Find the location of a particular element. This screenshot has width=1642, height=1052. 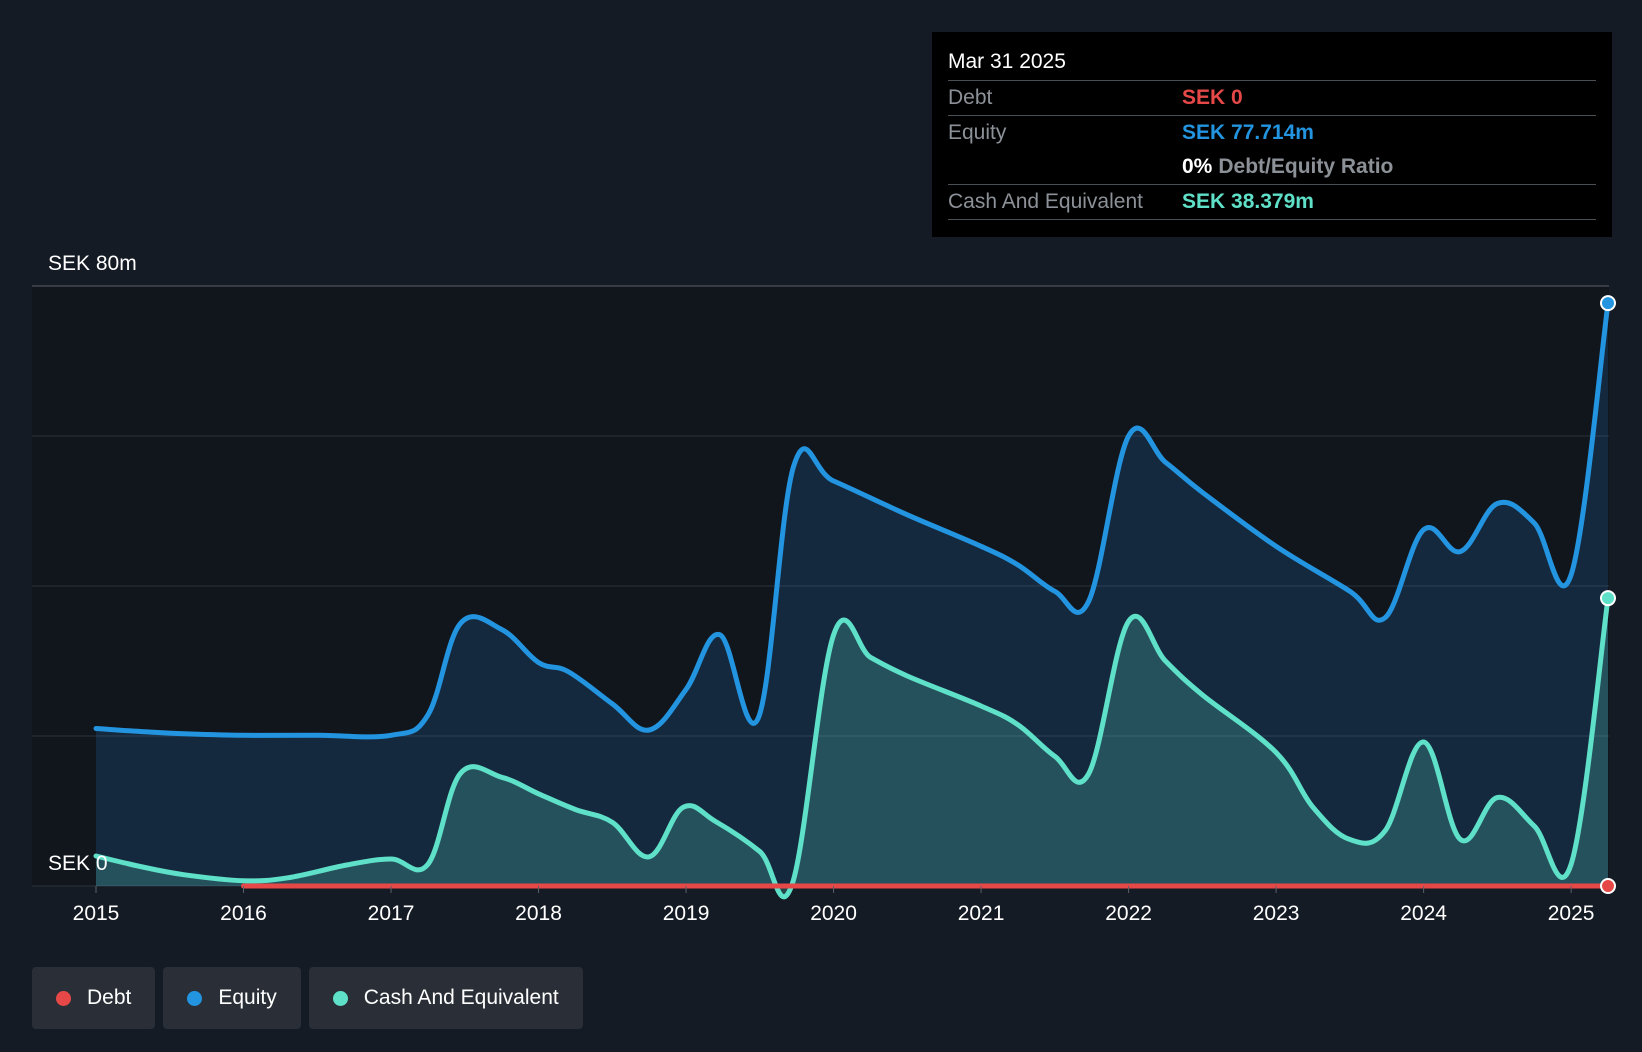

tooltip-debt-label: Debt is located at coordinates (970, 97).